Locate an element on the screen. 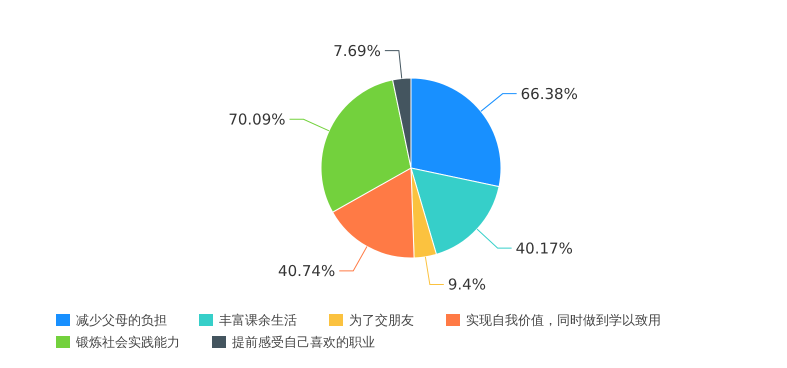 This screenshot has width=787, height=368. data-label: 70.09% is located at coordinates (257, 119).